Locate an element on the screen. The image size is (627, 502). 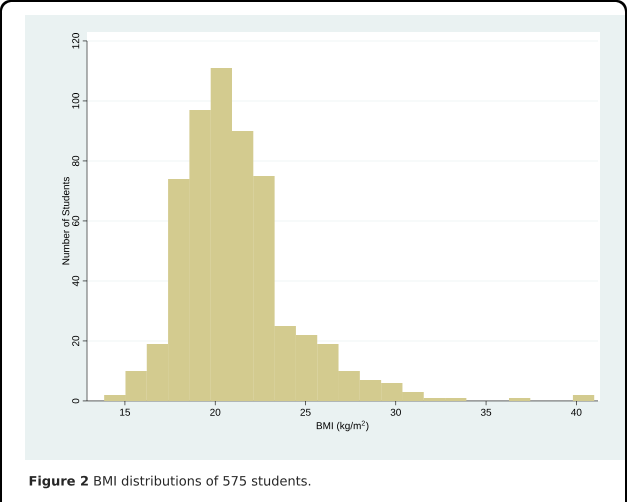
y-tick-label: 60 is located at coordinates (76, 221).